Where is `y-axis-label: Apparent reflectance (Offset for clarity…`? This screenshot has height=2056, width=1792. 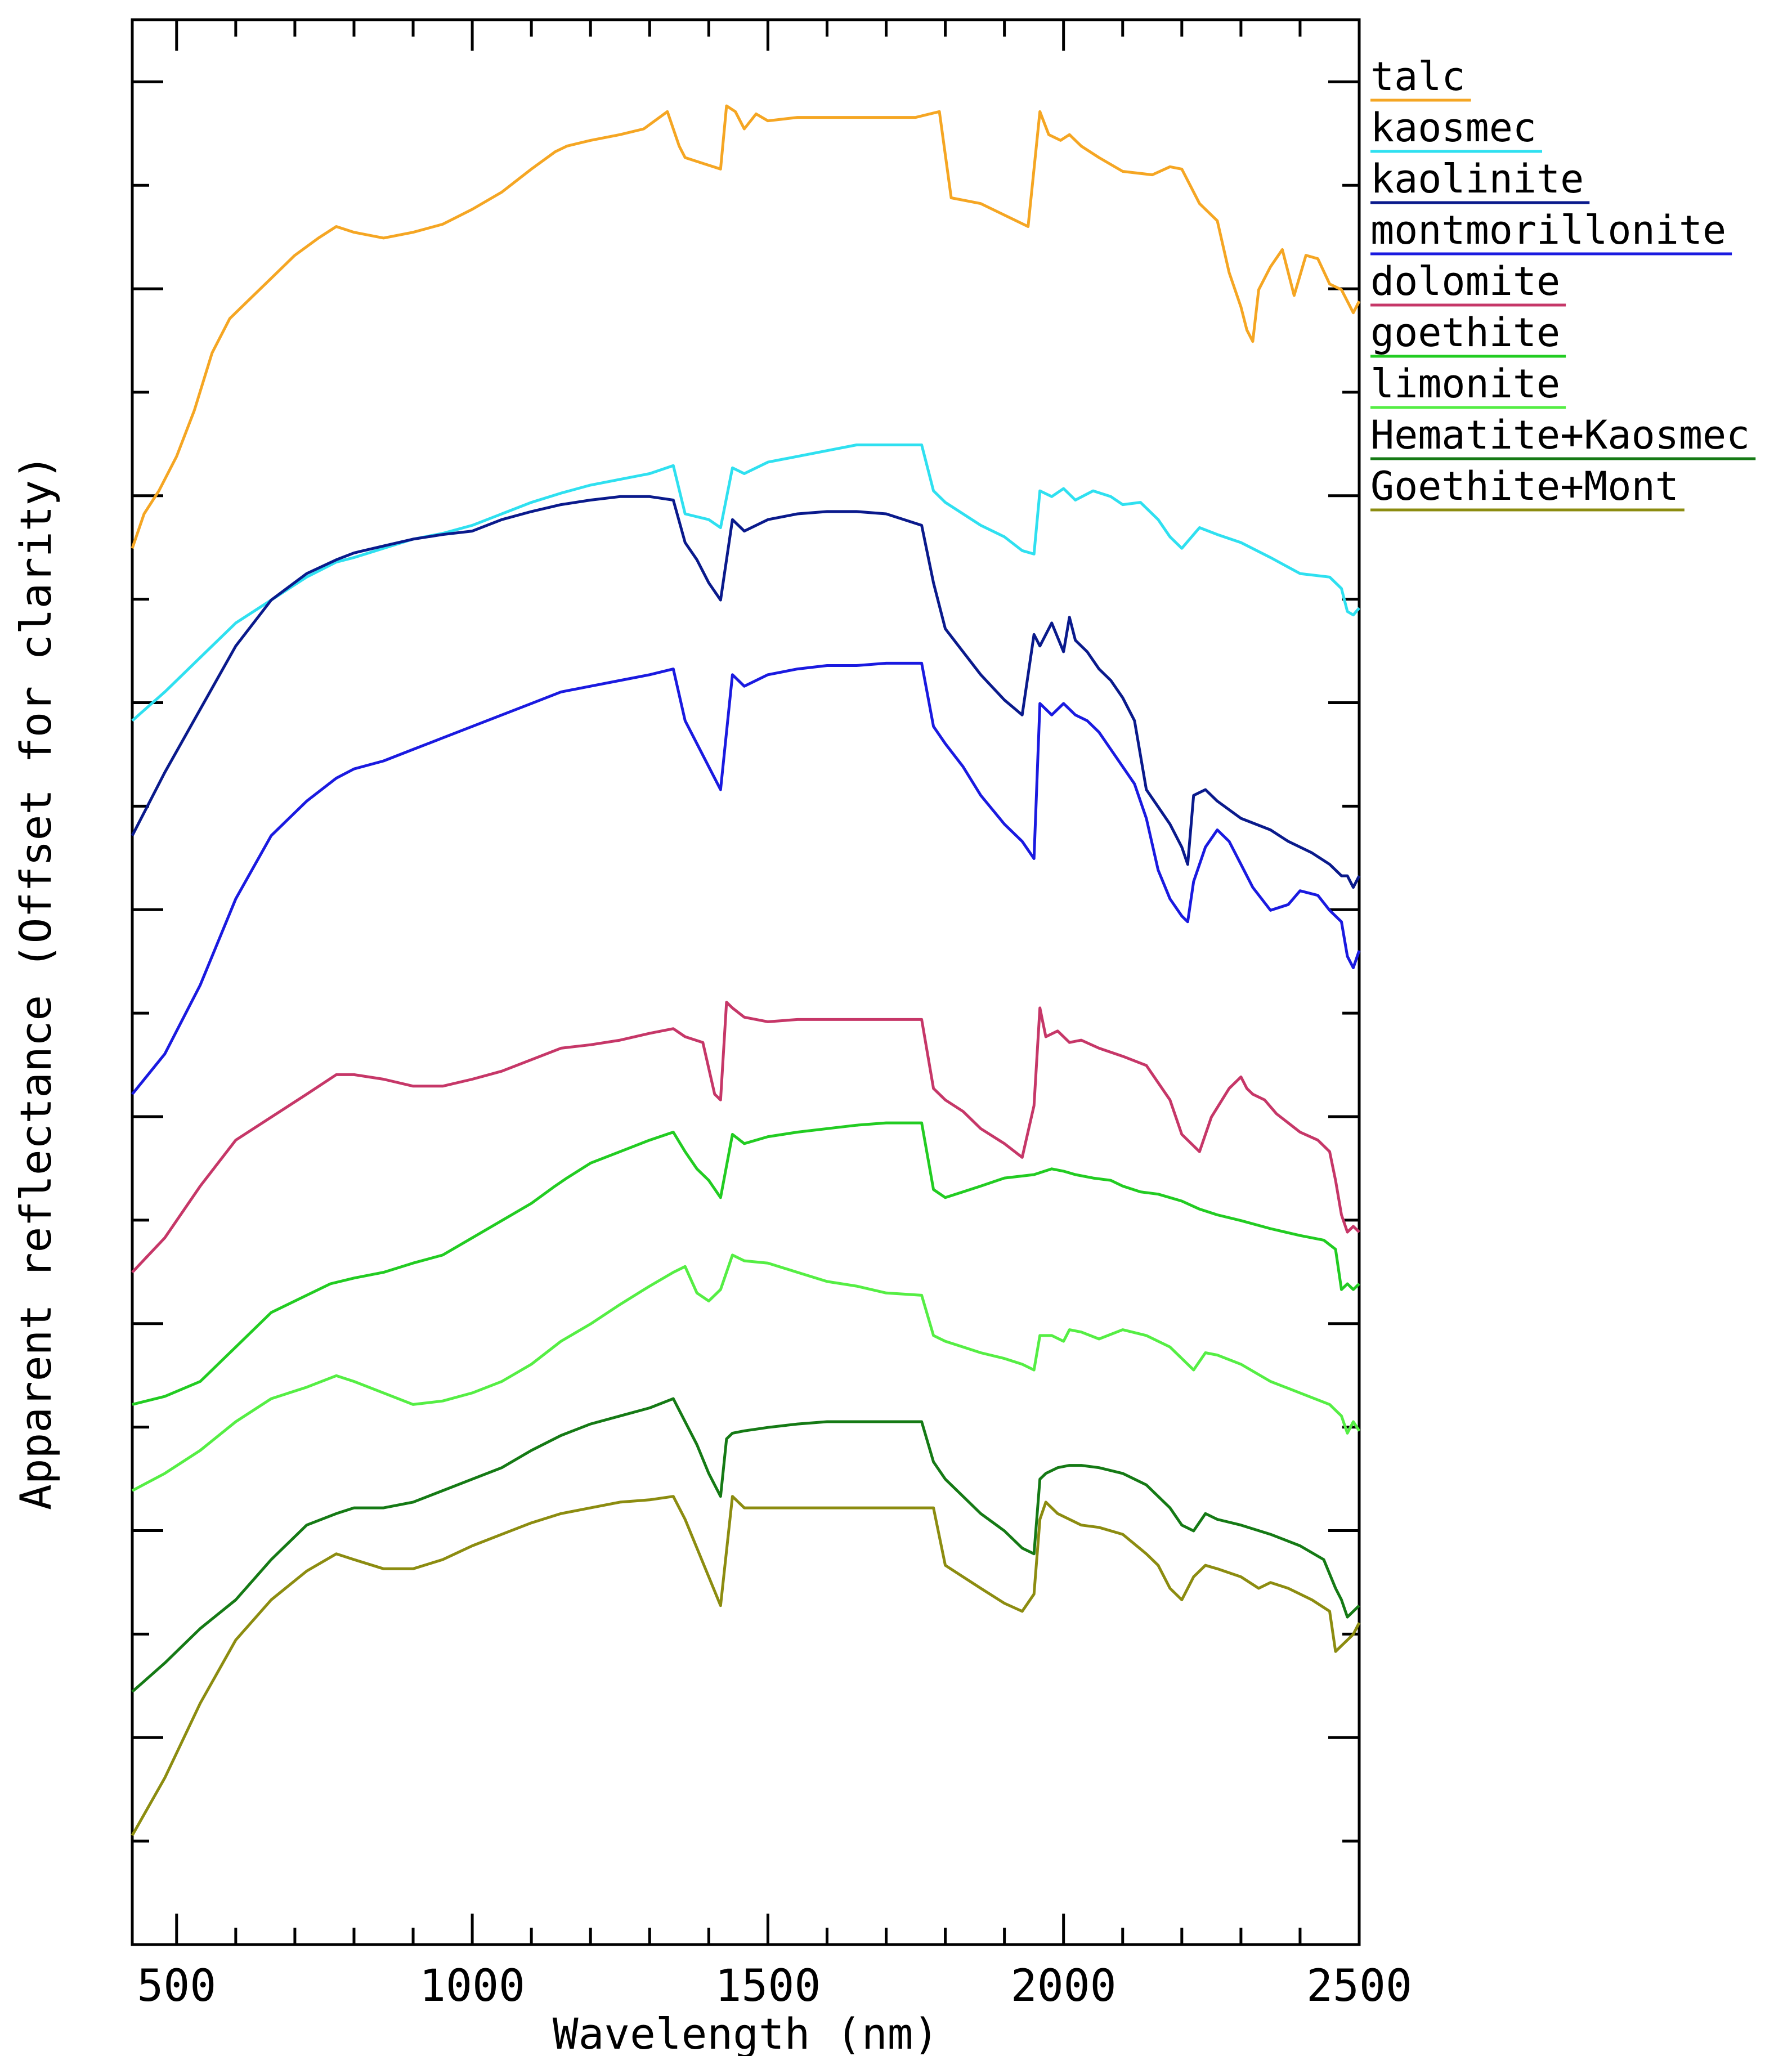 y-axis-label: Apparent reflectance (Offset for clarity… is located at coordinates (36, 982).